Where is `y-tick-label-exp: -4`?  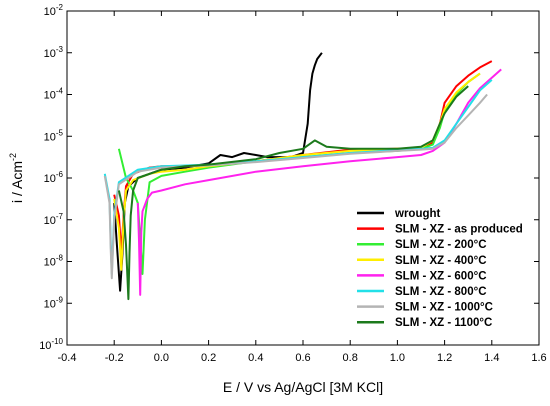 y-tick-label-exp: -4 is located at coordinates (60, 91).